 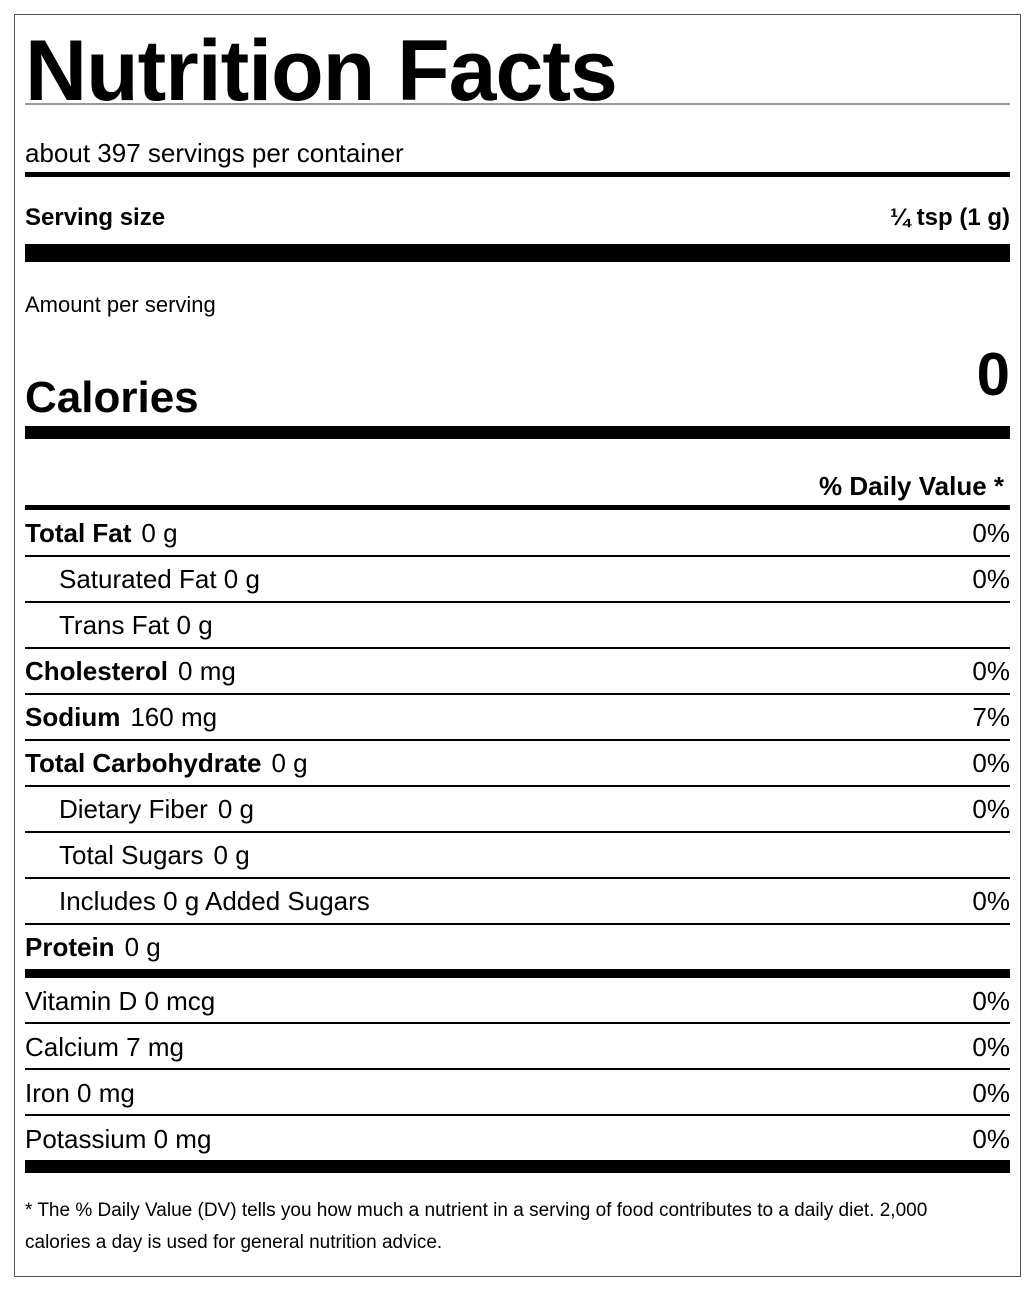 What do you see at coordinates (993, 374) in the screenshot?
I see `calories-value: 0` at bounding box center [993, 374].